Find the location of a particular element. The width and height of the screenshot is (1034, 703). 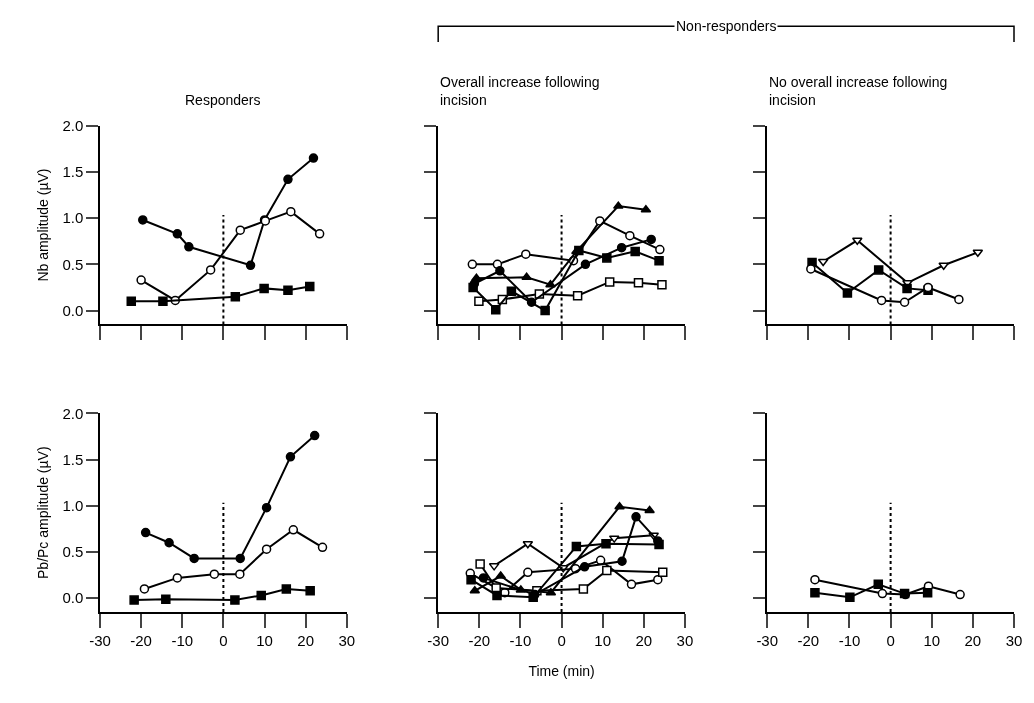

chart-title: No overall increase following incision is located at coordinates (858, 91).